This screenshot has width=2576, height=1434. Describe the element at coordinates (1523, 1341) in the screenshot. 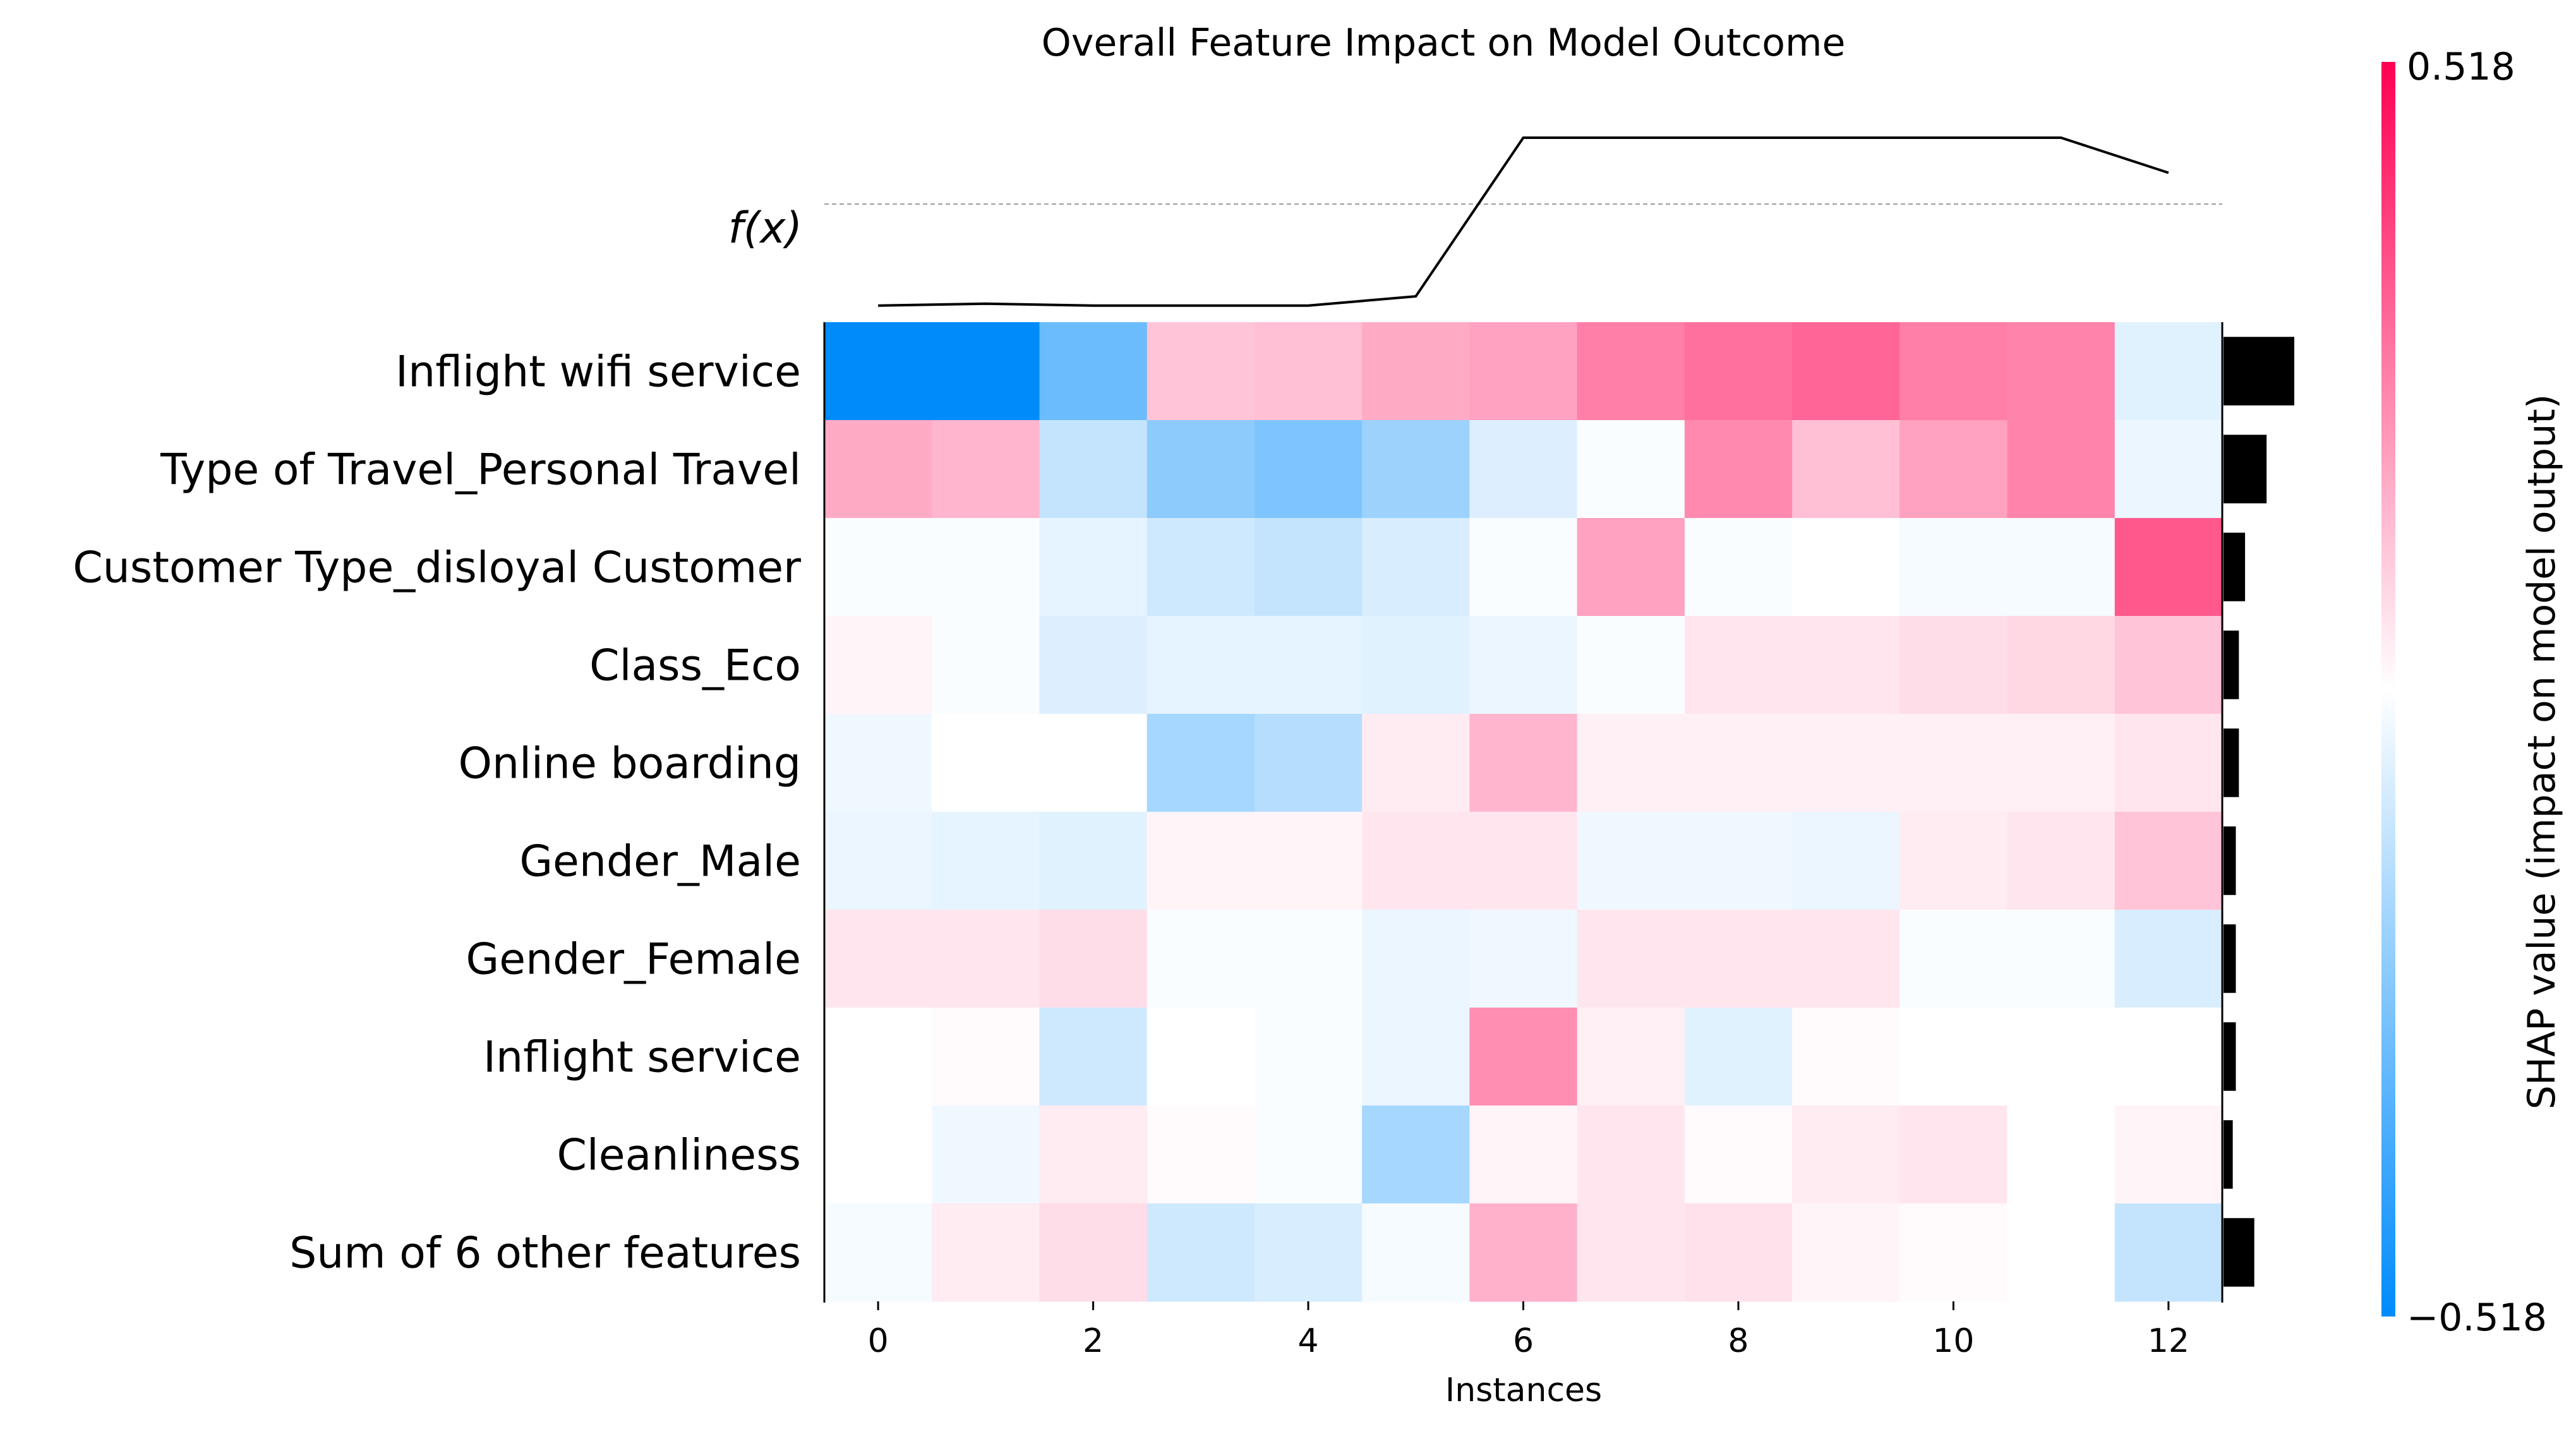

I see `x-tick-label: 6` at that location.